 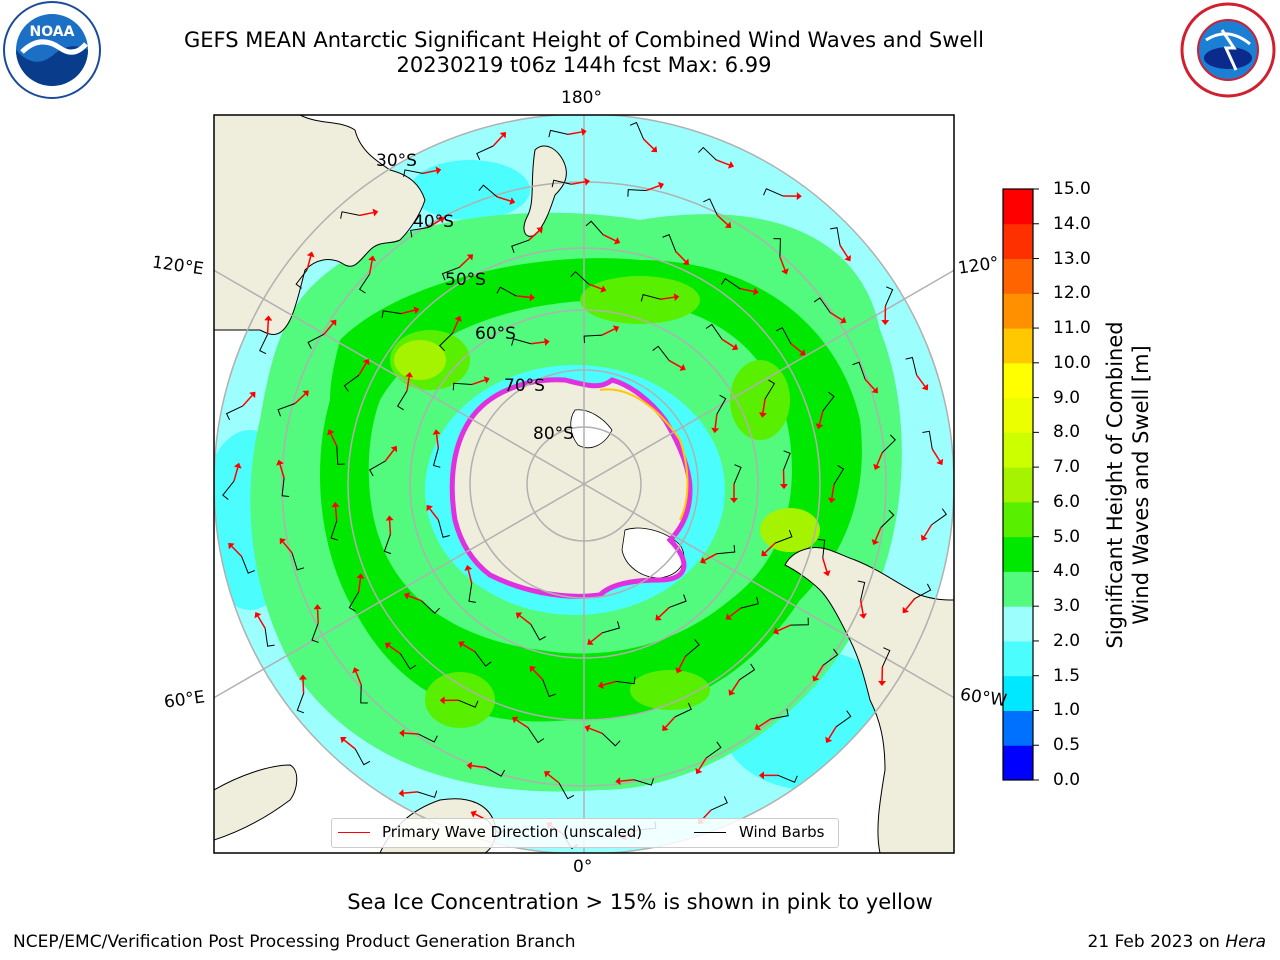 I want to click on lat-label-60s: 60°S, so click(x=495, y=334).